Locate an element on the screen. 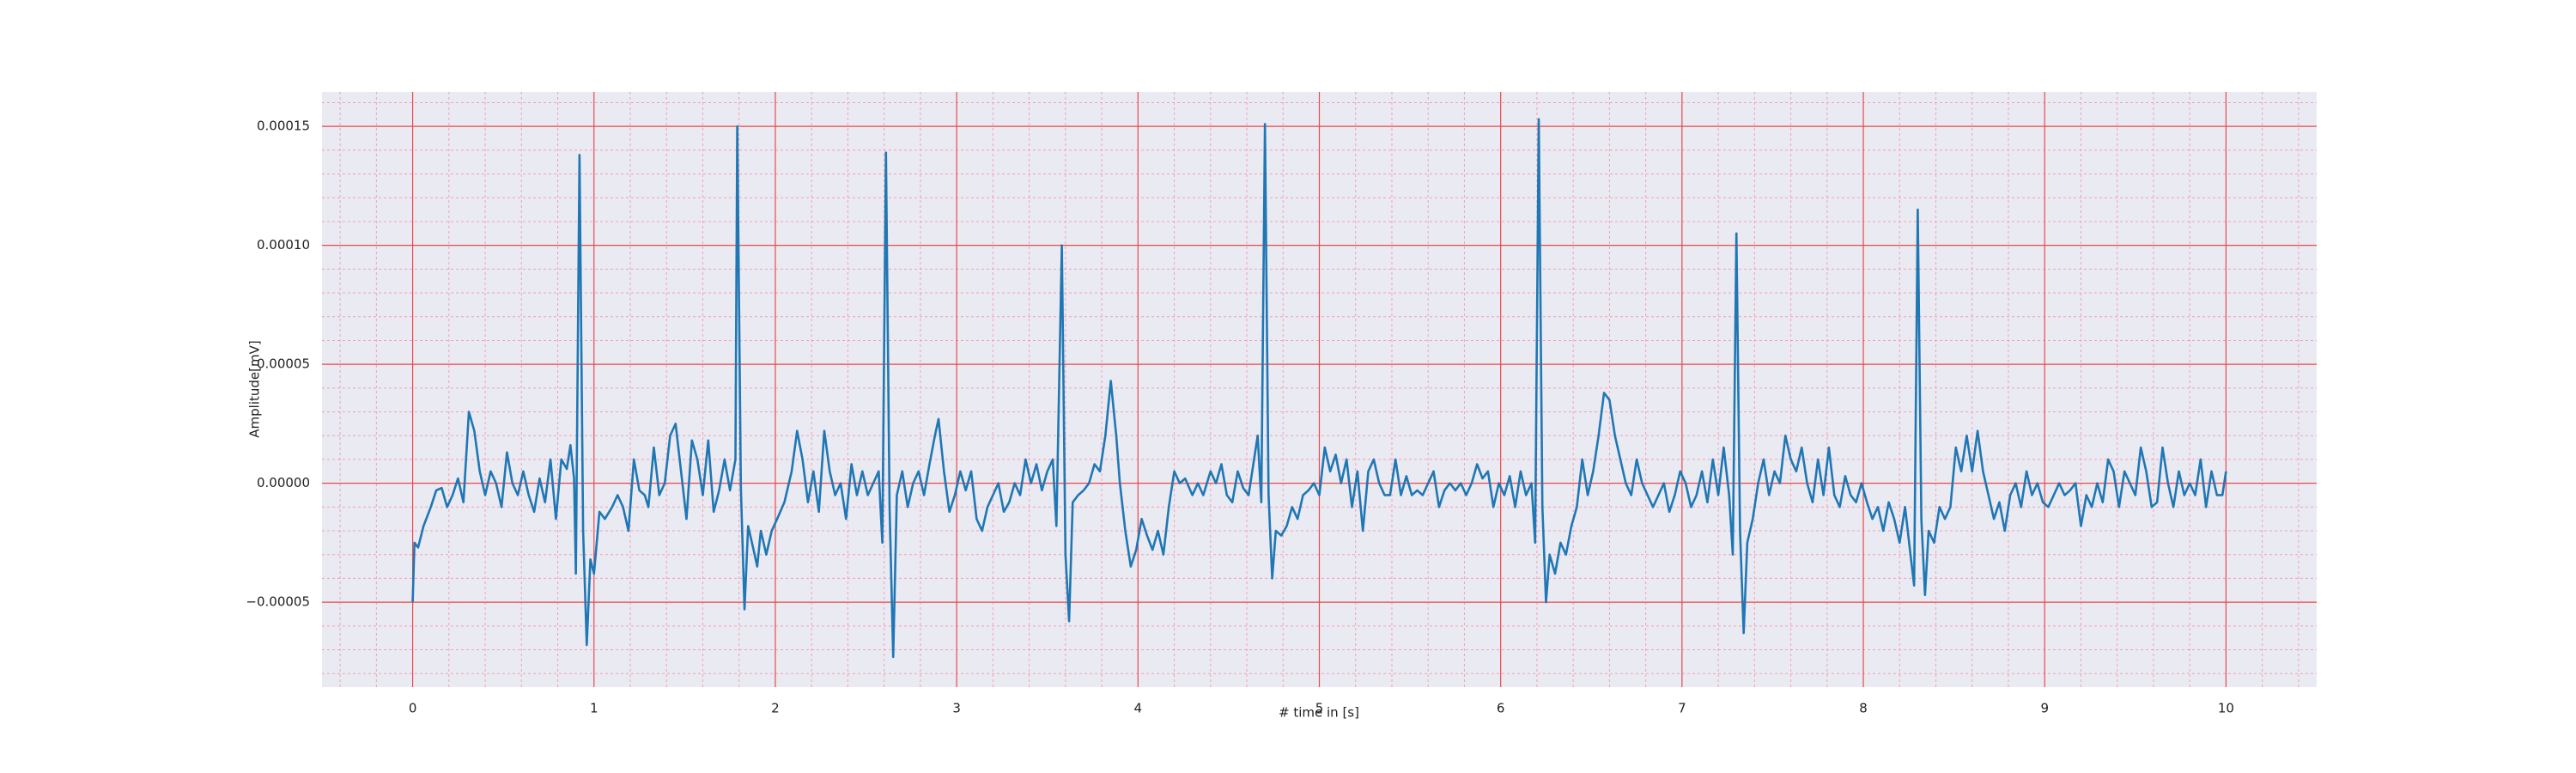 The height and width of the screenshot is (773, 2576). x-tick-label: 6 is located at coordinates (1501, 708).